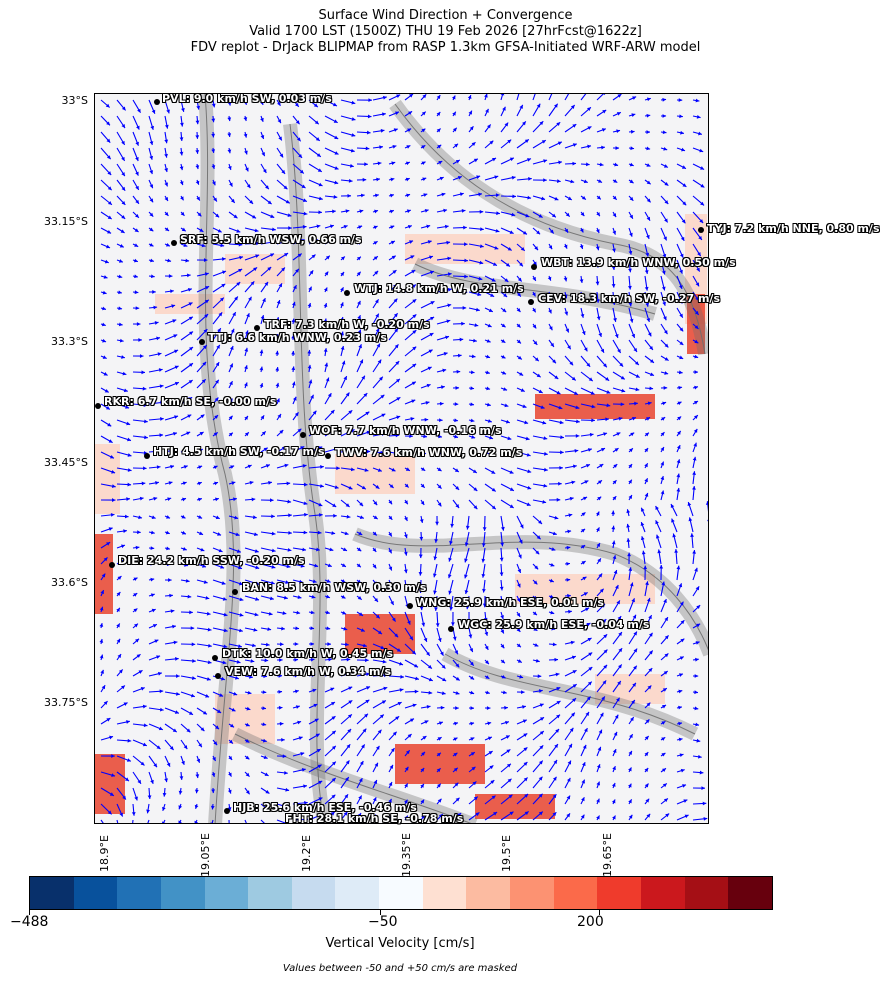  I want to click on colorbar-swatch, so click(52, 893).